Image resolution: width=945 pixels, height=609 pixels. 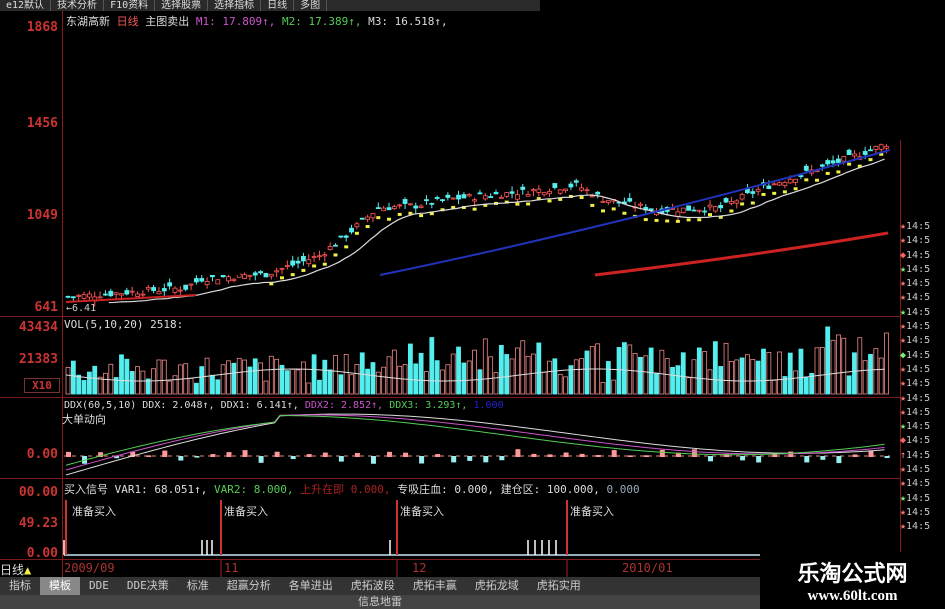 I want to click on ma-line-red, so click(x=131, y=298).